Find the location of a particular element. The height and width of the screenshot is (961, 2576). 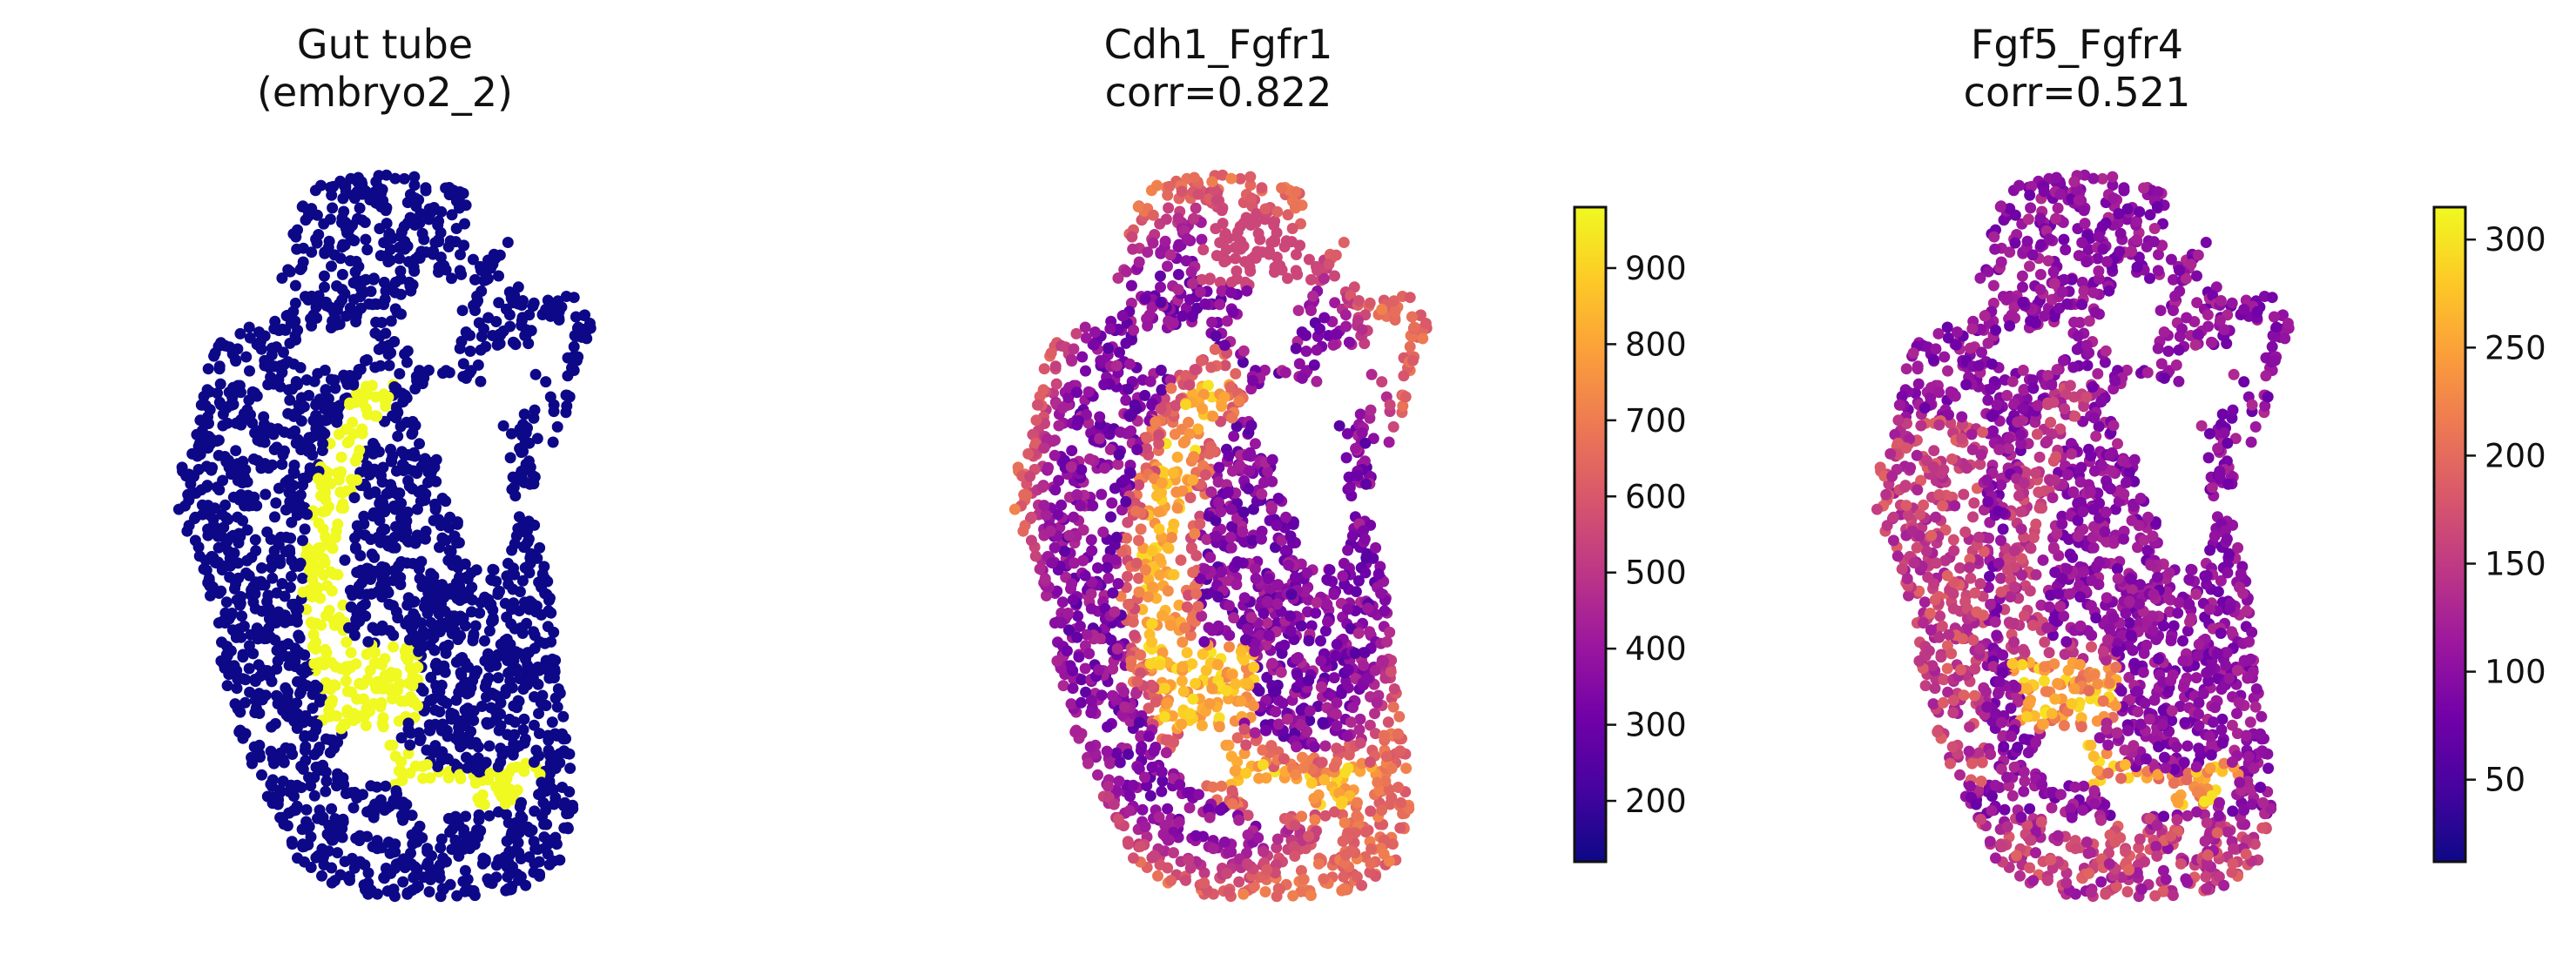

panel-3-scatter-plot is located at coordinates (2083, 536).